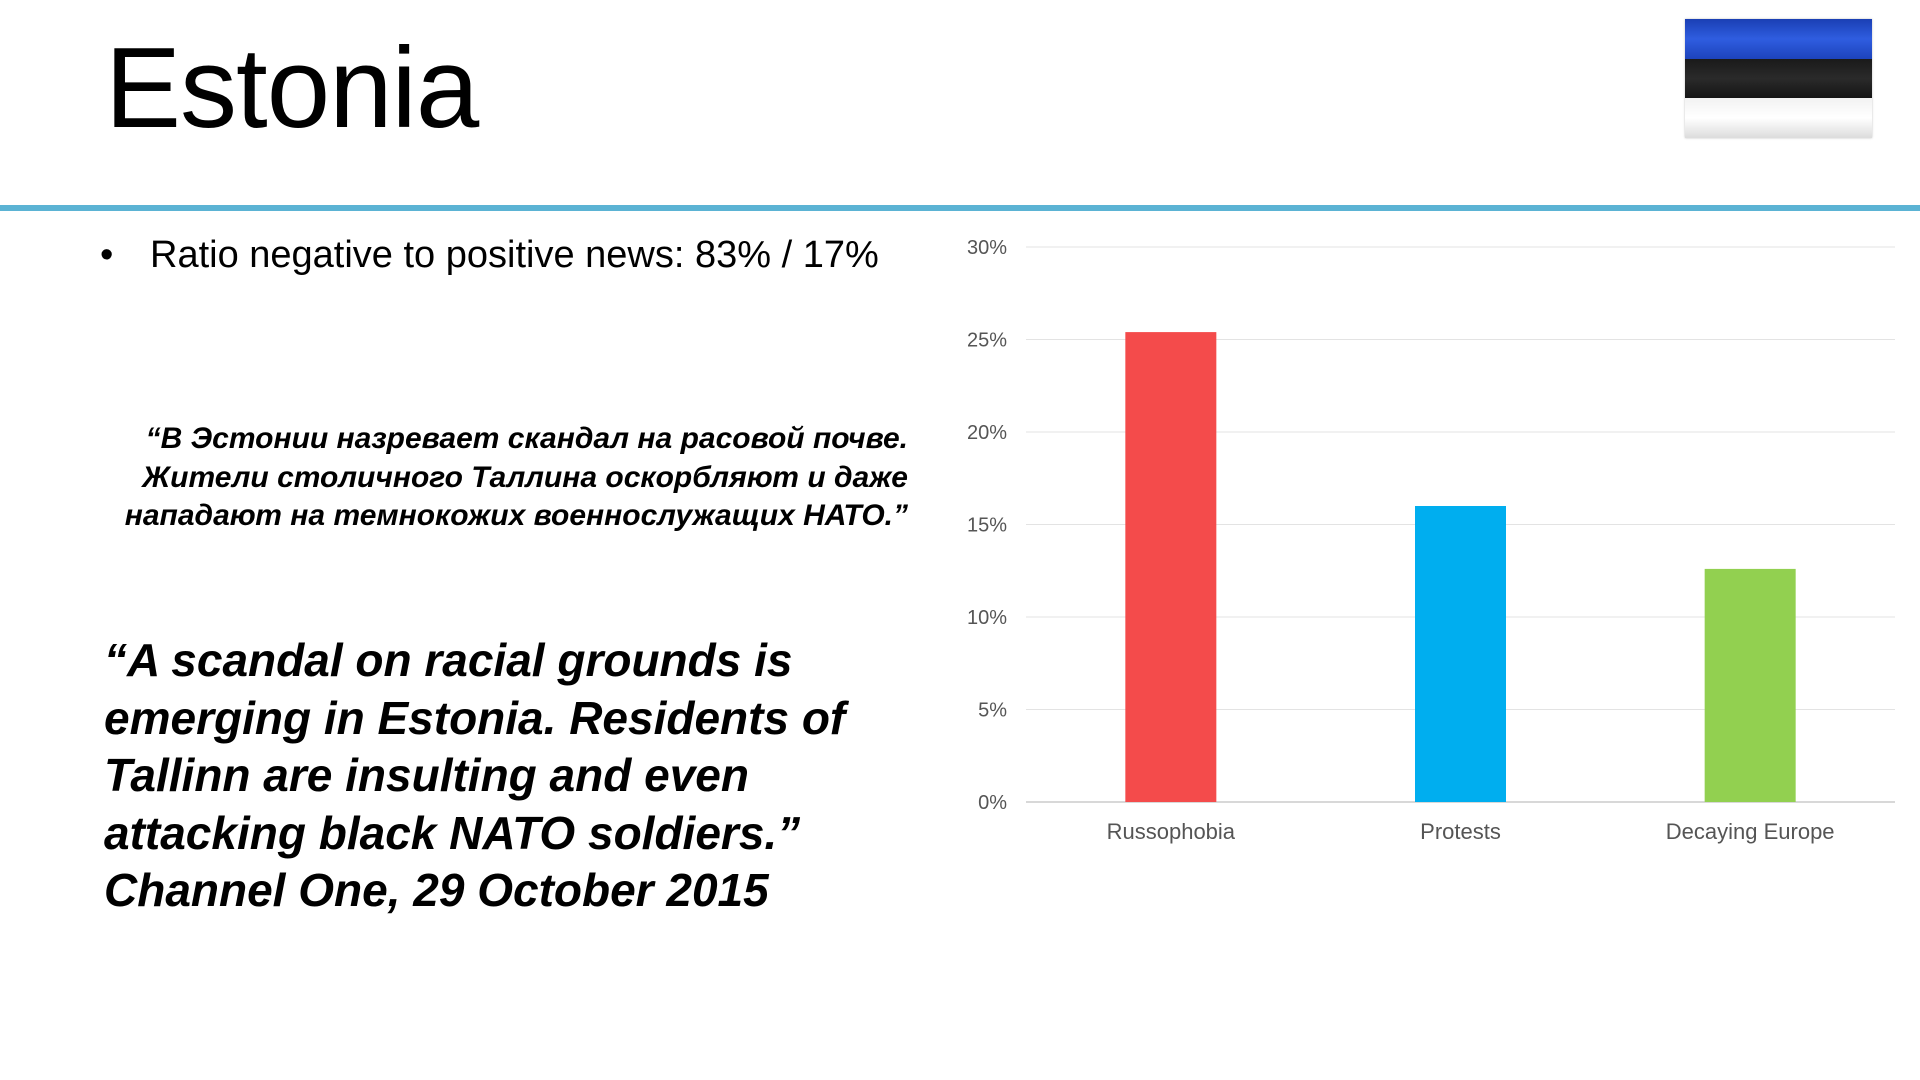 This screenshot has height=1080, width=1920. I want to click on english-quote-line: Tallinn are insulting and even, so click(426, 775).